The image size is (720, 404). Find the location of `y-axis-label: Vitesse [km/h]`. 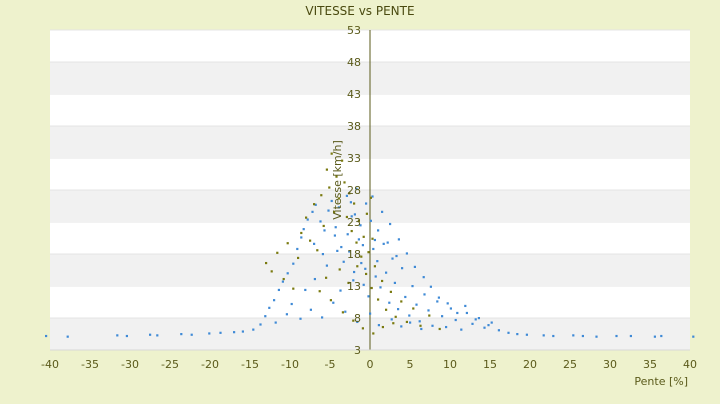

y-axis-label: Vitesse [km/h] is located at coordinates (337, 180).